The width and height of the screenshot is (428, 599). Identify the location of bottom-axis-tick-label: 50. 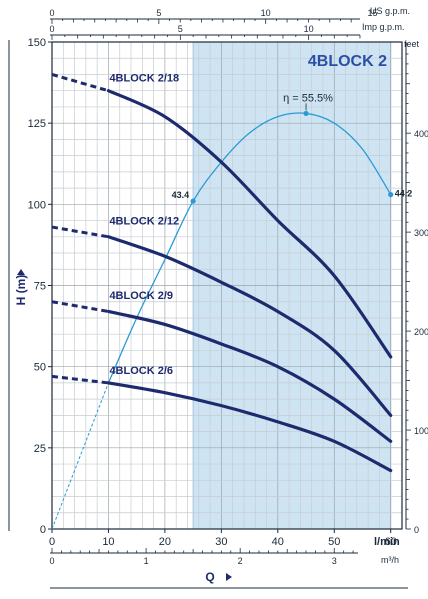
(334, 542).